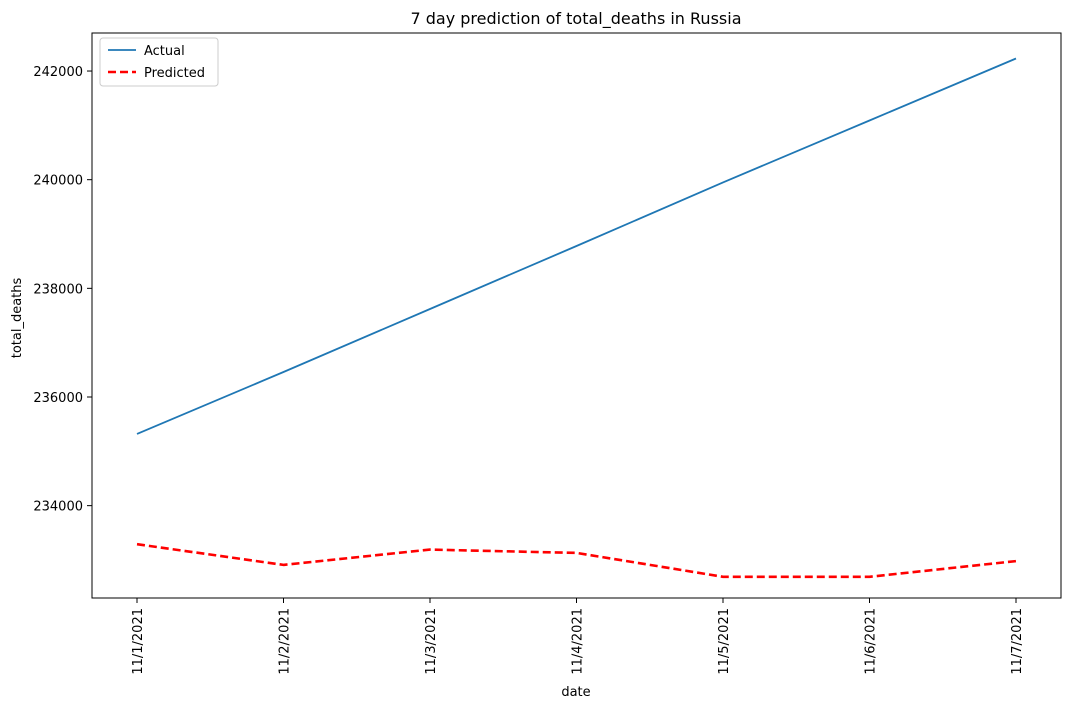 This screenshot has height=713, width=1070. What do you see at coordinates (724, 641) in the screenshot?
I see `x-tick-label: 11/5/2021` at bounding box center [724, 641].